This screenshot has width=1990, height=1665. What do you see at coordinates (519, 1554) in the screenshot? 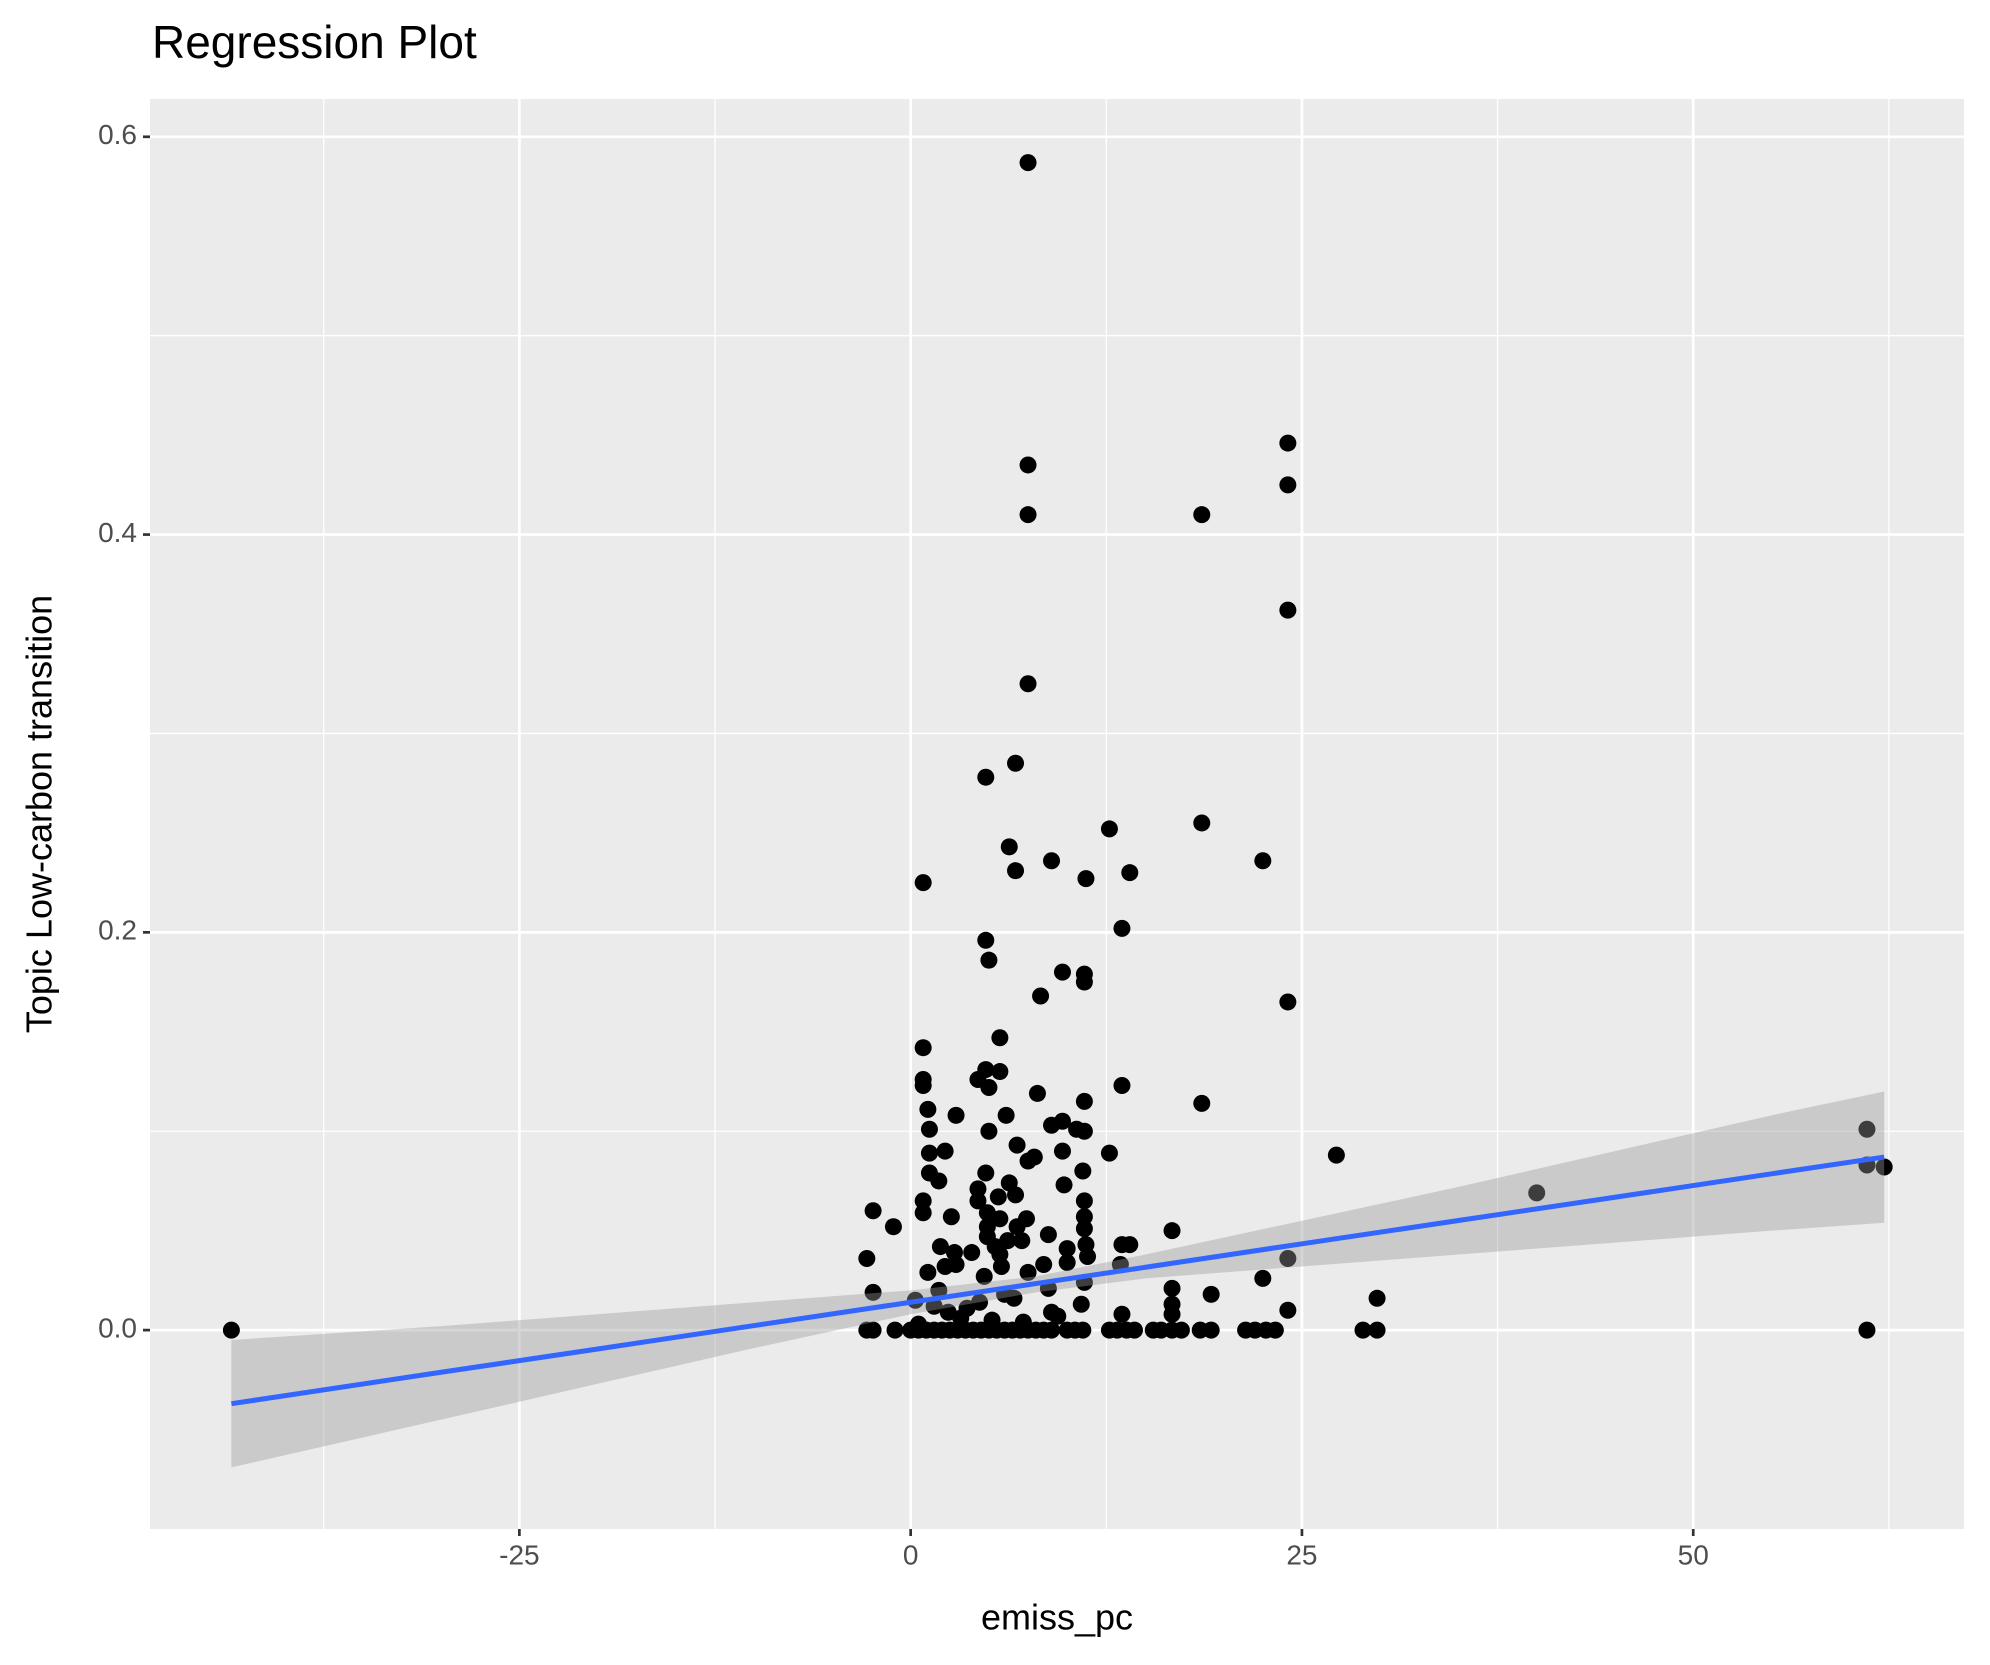
I see `x-tick-label: -25` at bounding box center [519, 1554].